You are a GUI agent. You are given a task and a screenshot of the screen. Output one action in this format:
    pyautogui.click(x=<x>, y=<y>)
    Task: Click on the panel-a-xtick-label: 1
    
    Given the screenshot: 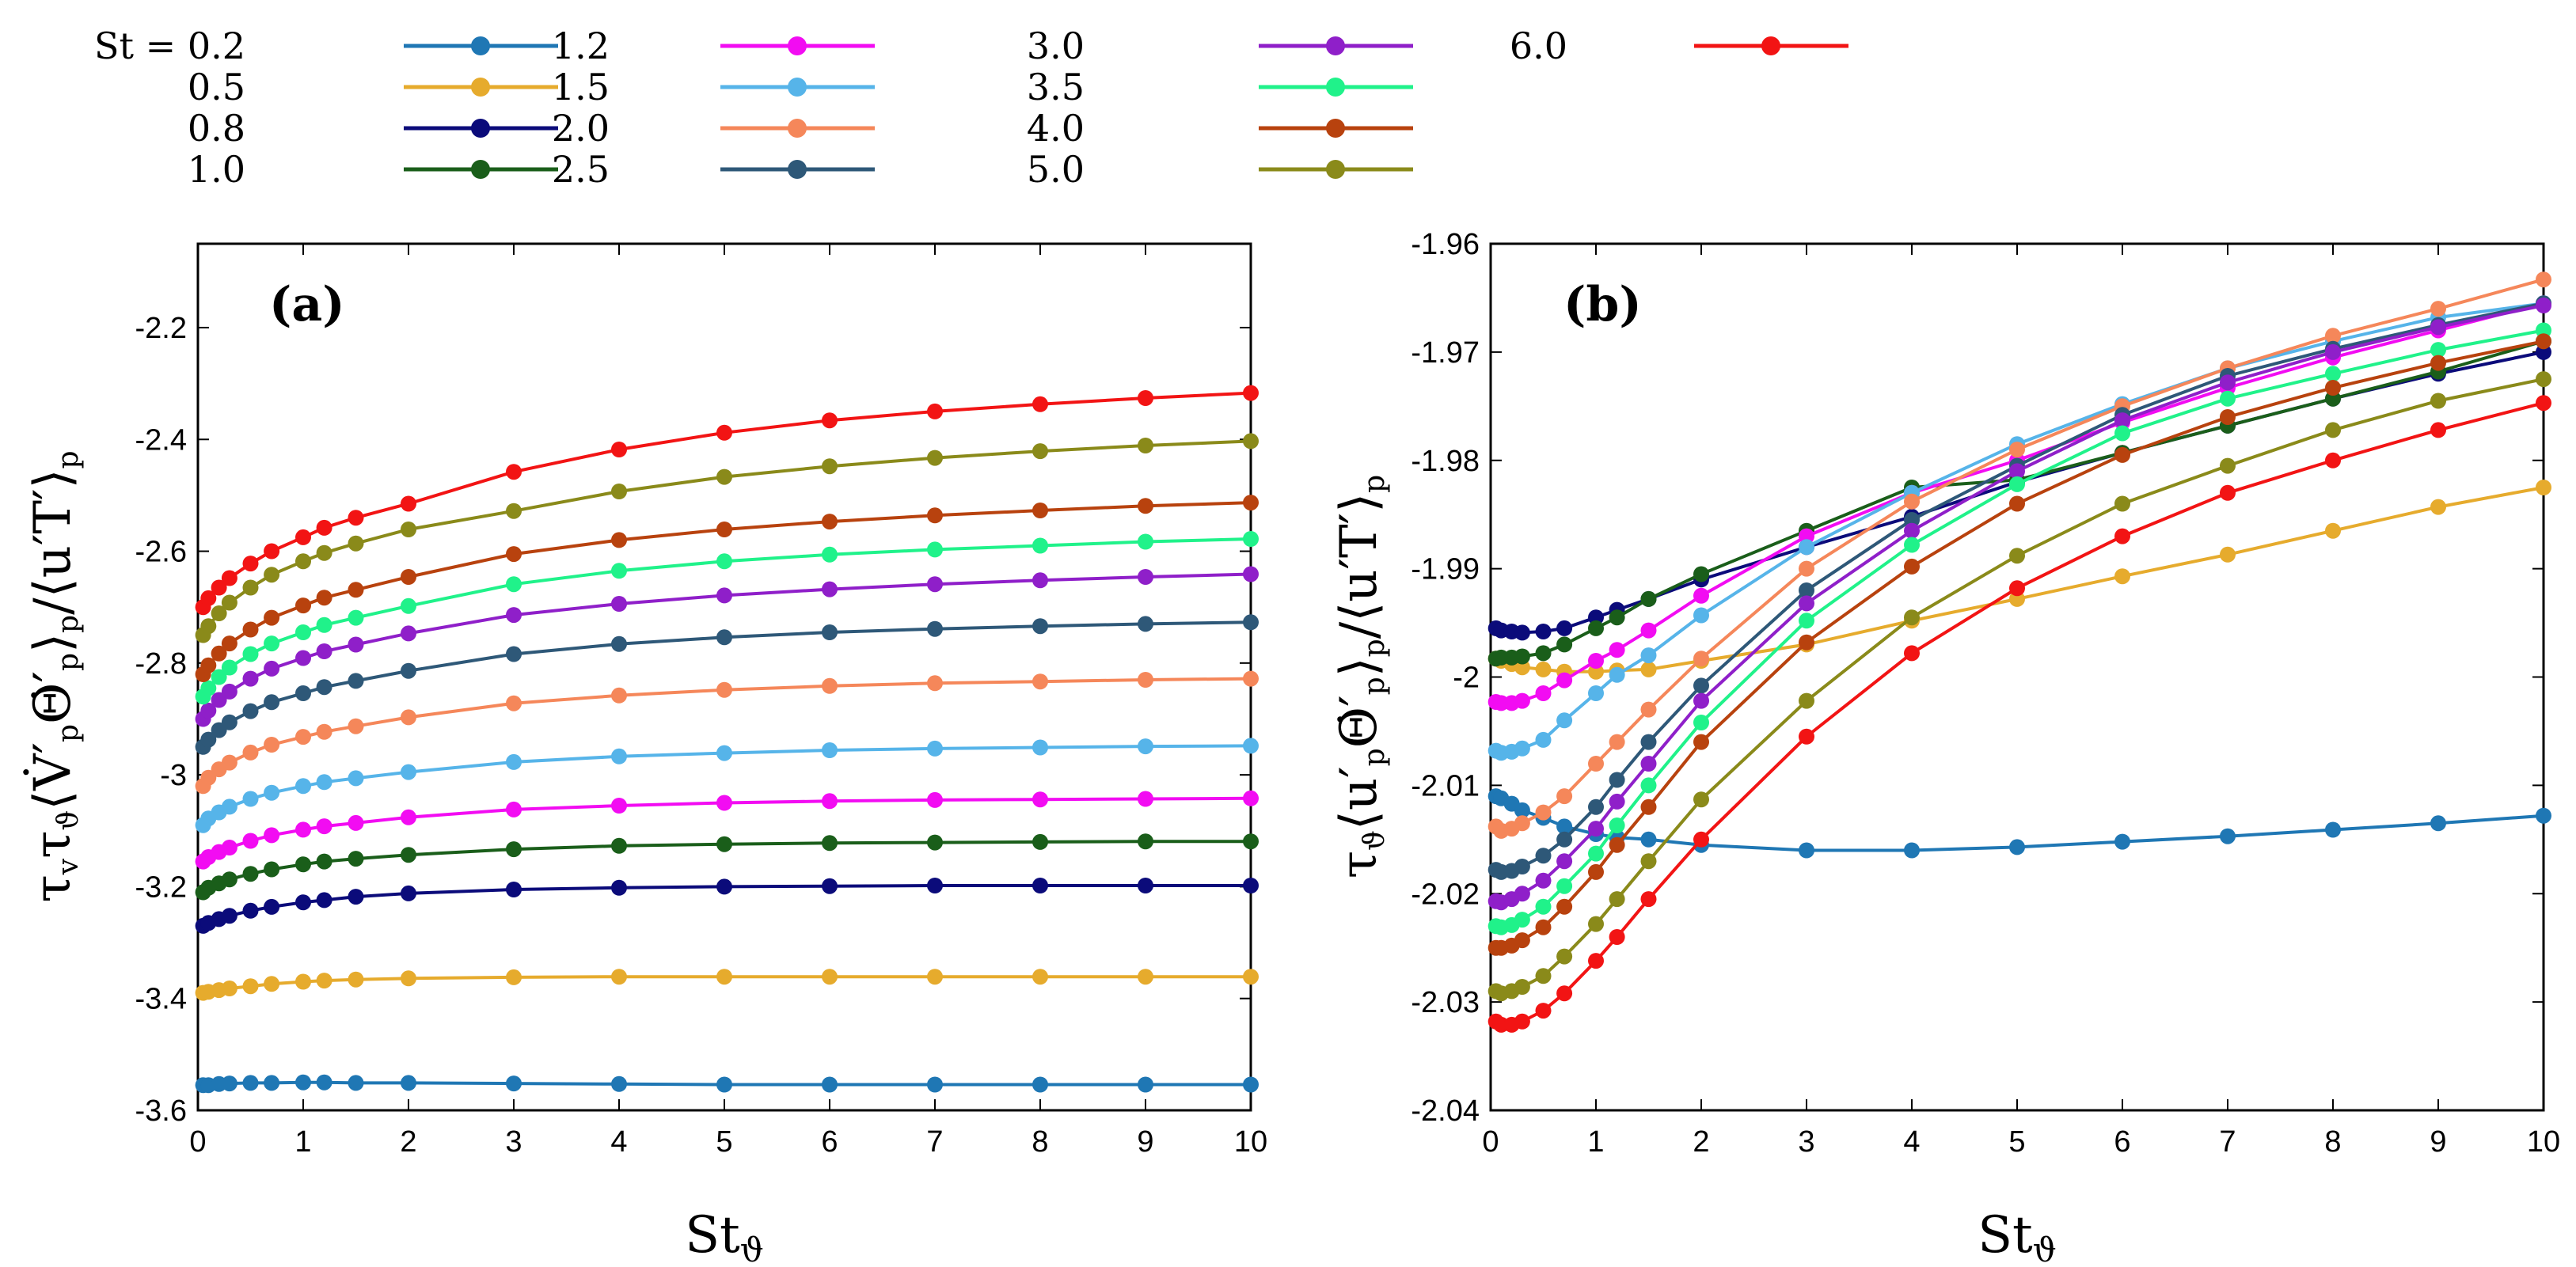 What is the action you would take?
    pyautogui.click(x=302, y=1142)
    